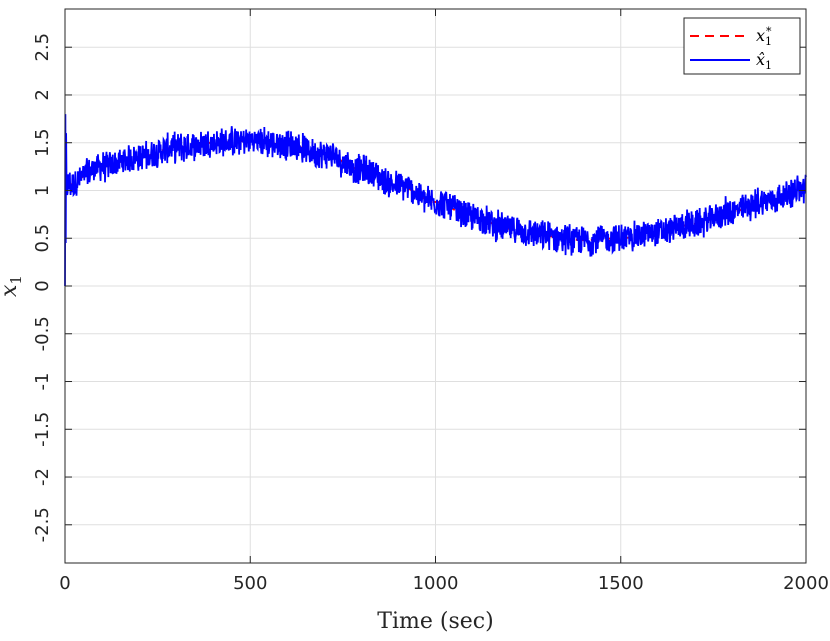  Describe the element at coordinates (42, 382) in the screenshot. I see `y-tick-label: -1` at that location.